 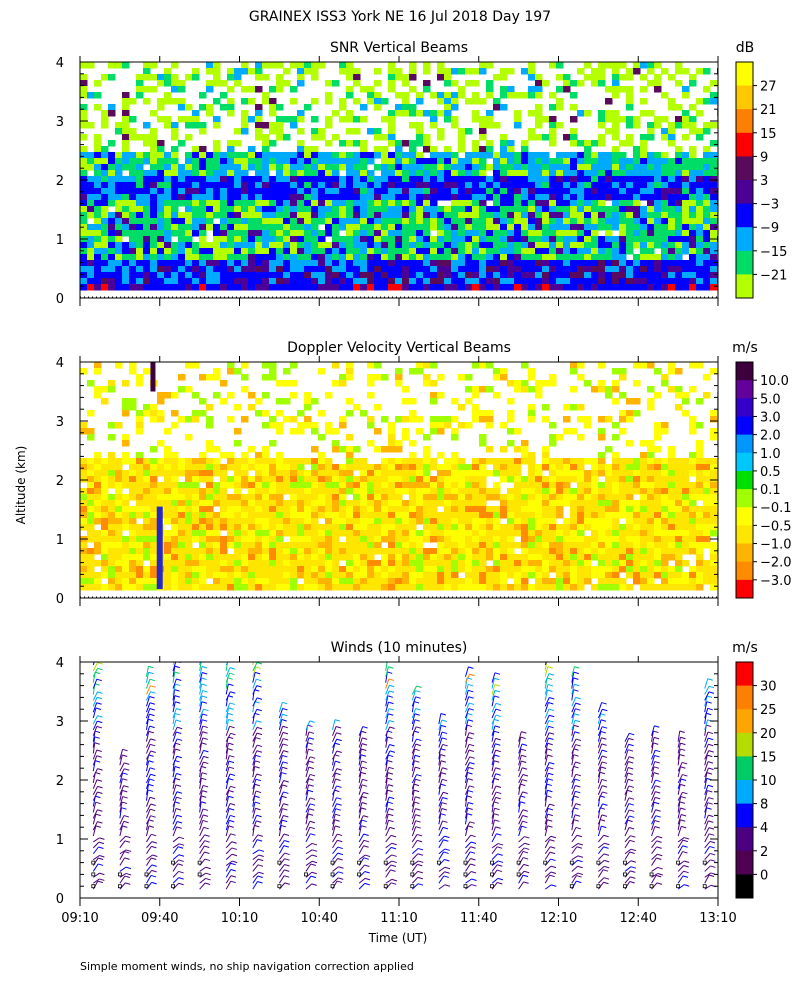 What do you see at coordinates (768, 734) in the screenshot?
I see `colorbar-label: 20` at bounding box center [768, 734].